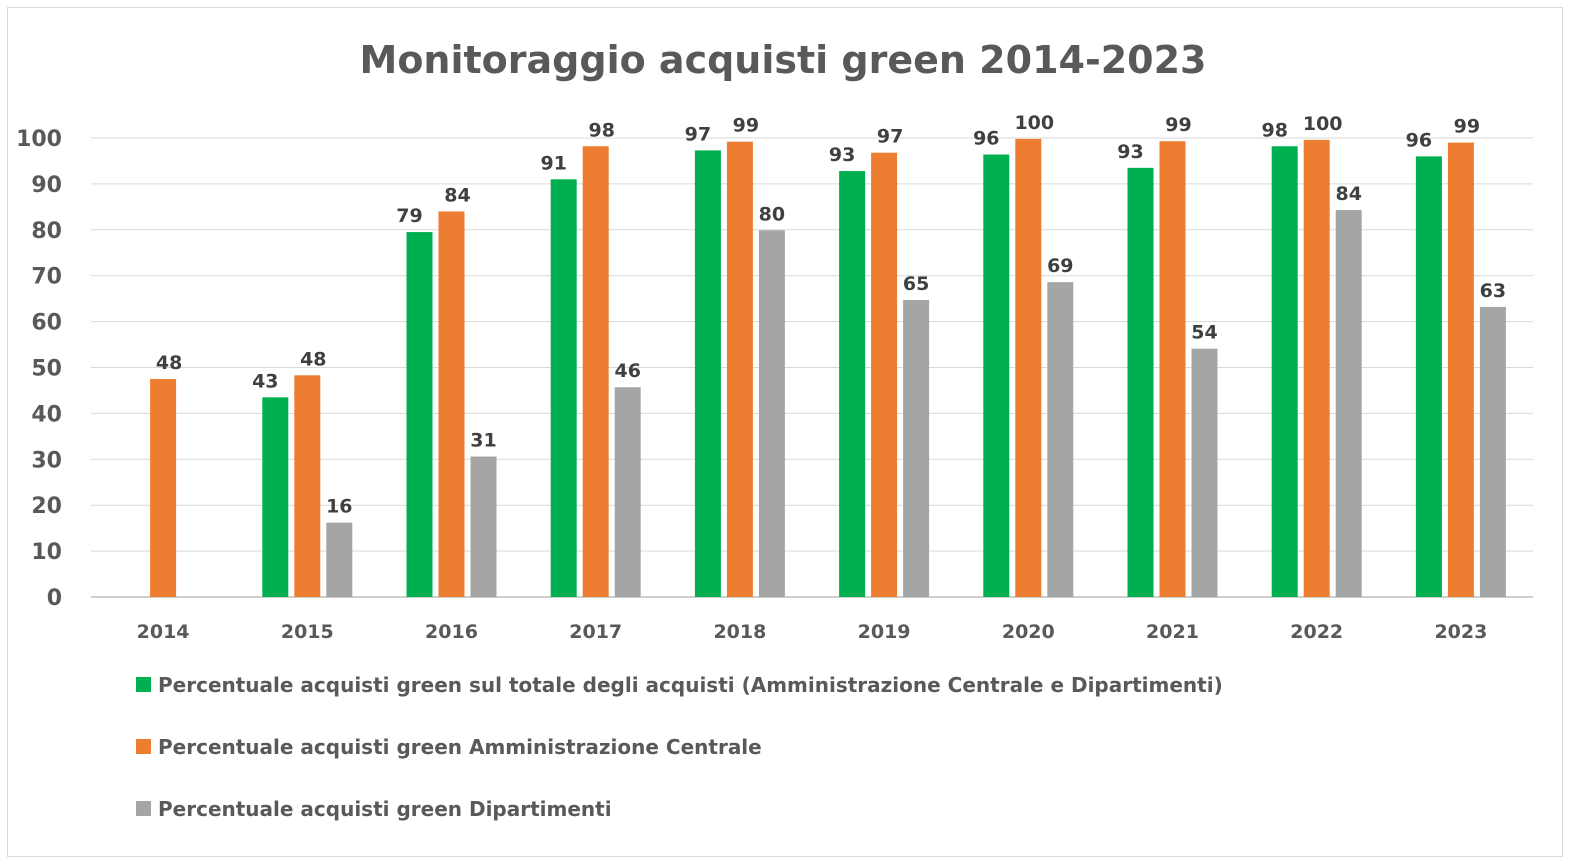  Describe the element at coordinates (46, 552) in the screenshot. I see `y-tick-label: 10` at that location.